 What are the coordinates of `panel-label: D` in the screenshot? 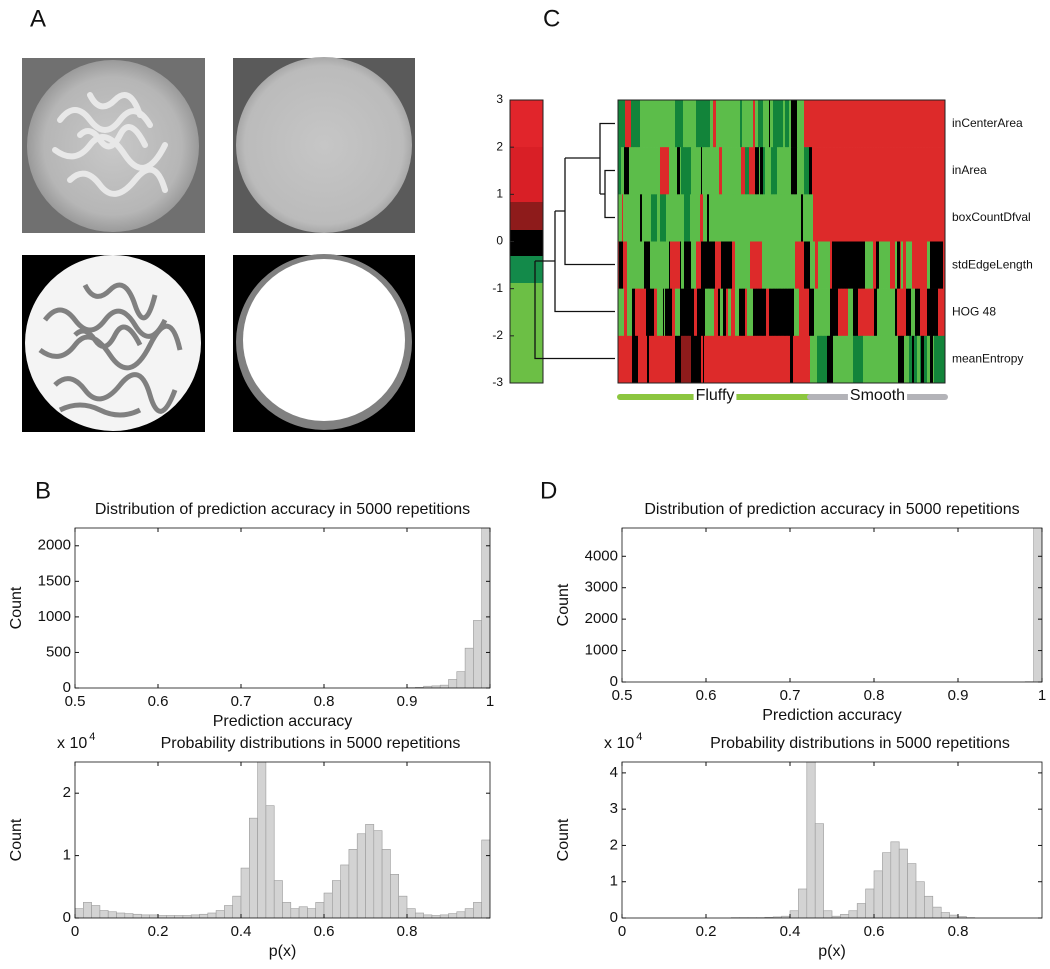 It's located at (548, 490).